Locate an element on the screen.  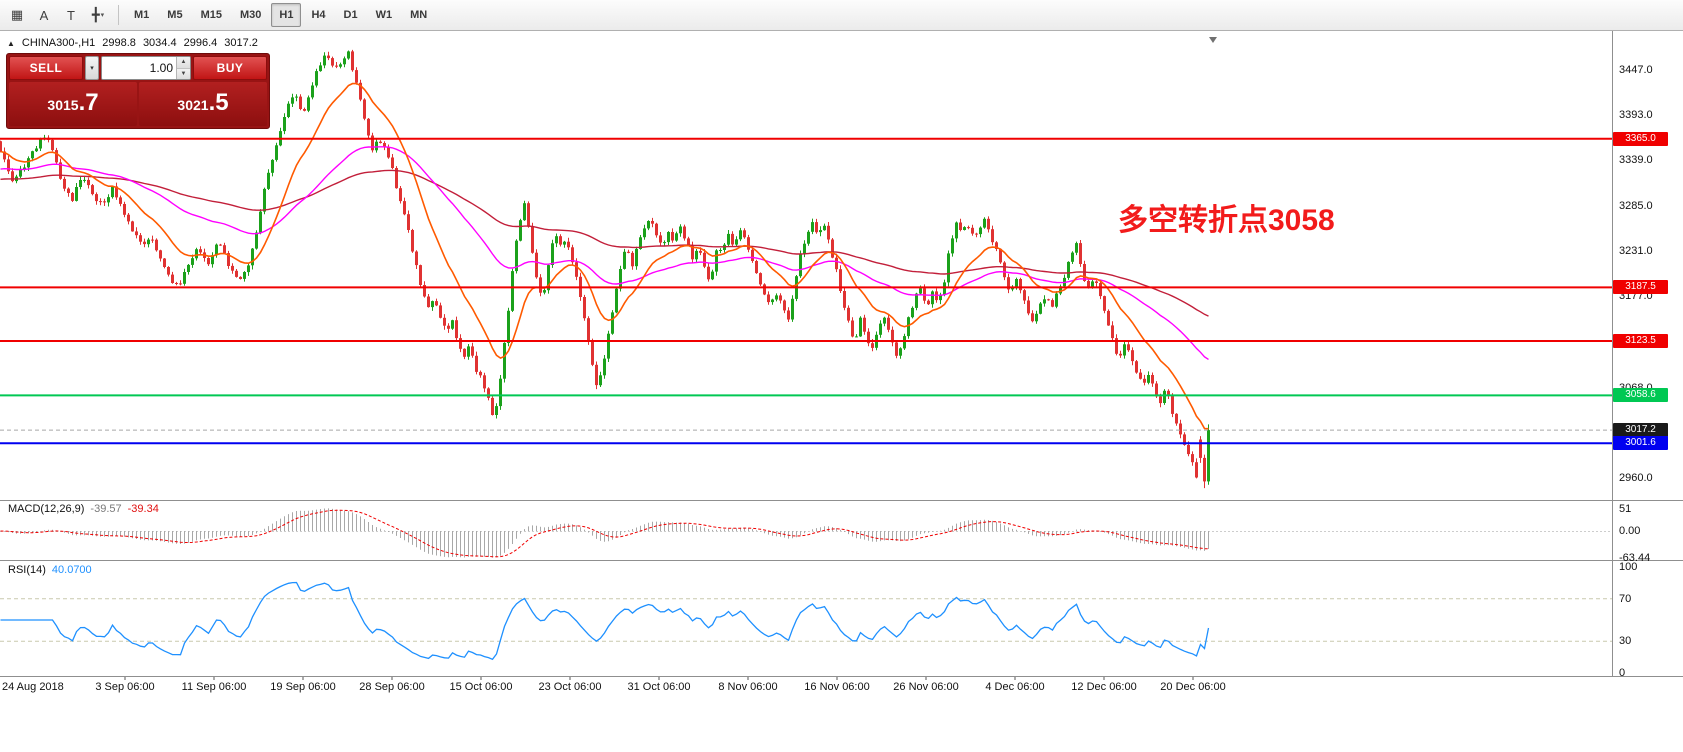
time-axis-label: 16 Nov 06:00 is located at coordinates (837, 687).